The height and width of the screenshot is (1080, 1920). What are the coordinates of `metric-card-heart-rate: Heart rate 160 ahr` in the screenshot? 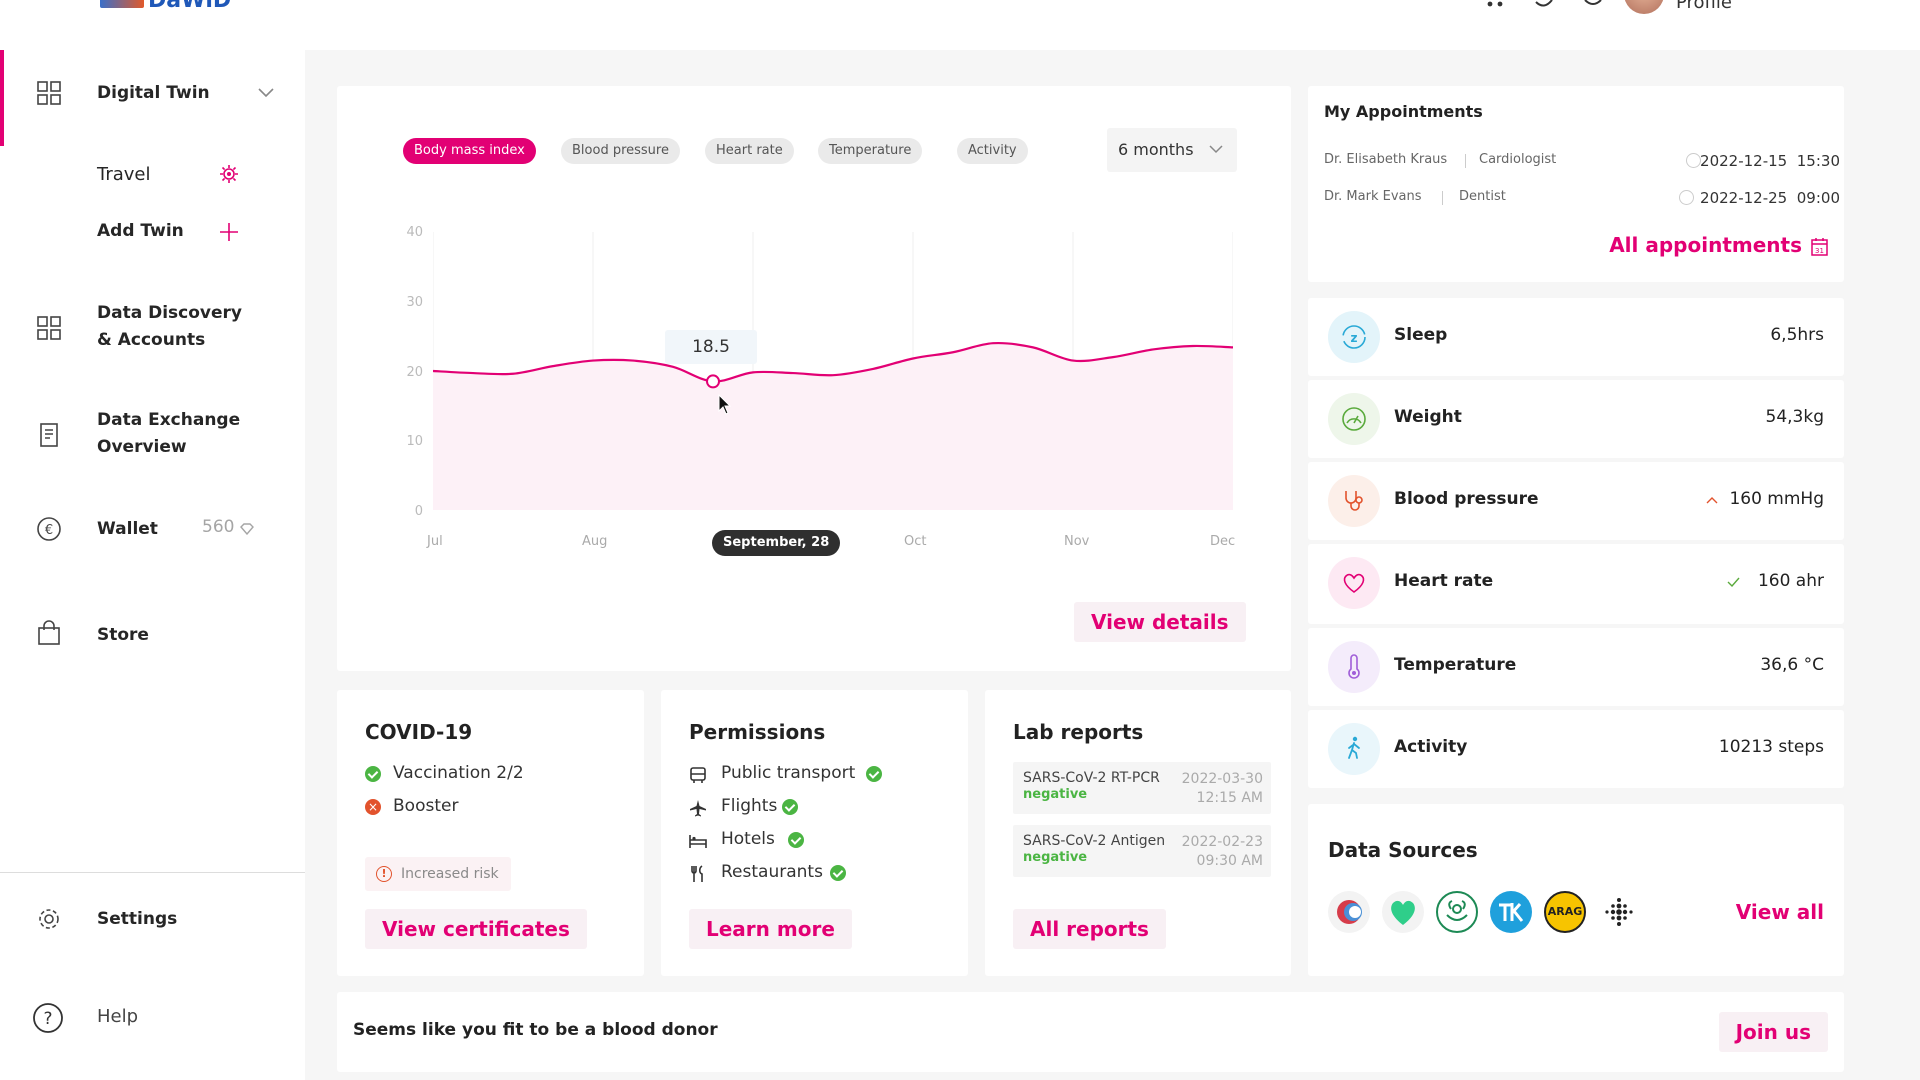 It's located at (1576, 584).